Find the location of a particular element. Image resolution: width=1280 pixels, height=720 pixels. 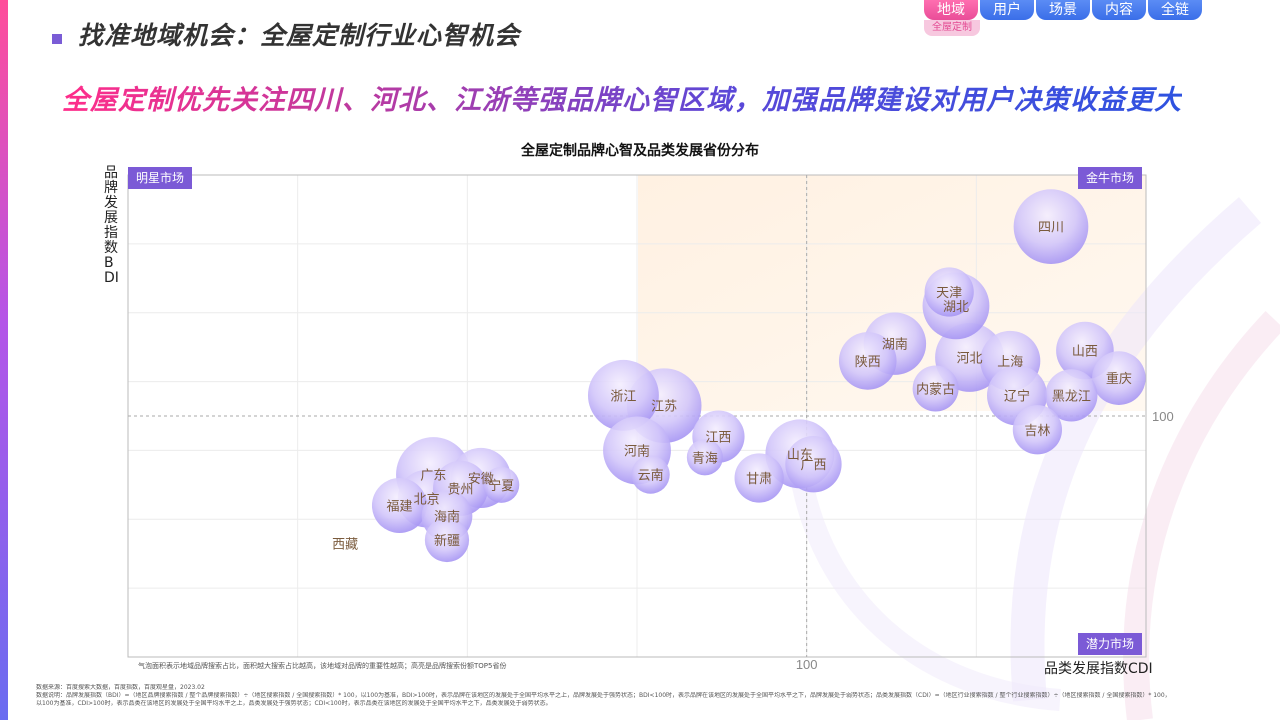

bubble-label-云南: 云南 is located at coordinates (651, 476).